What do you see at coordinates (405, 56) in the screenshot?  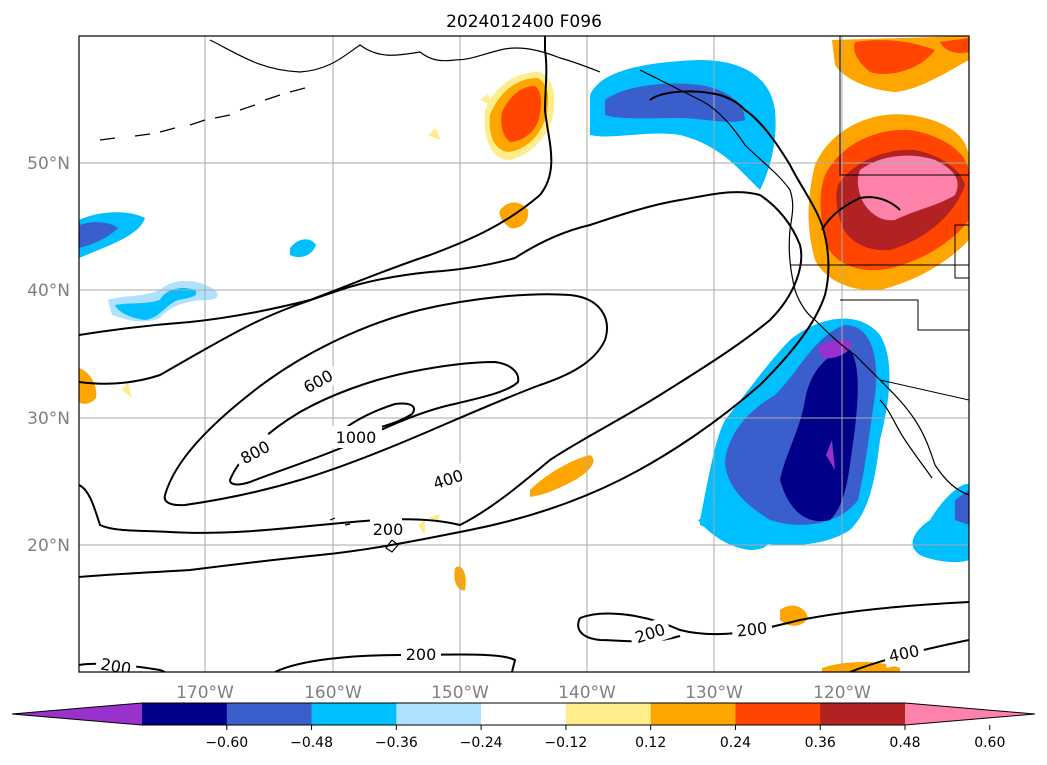 I see `alaska-coast` at bounding box center [405, 56].